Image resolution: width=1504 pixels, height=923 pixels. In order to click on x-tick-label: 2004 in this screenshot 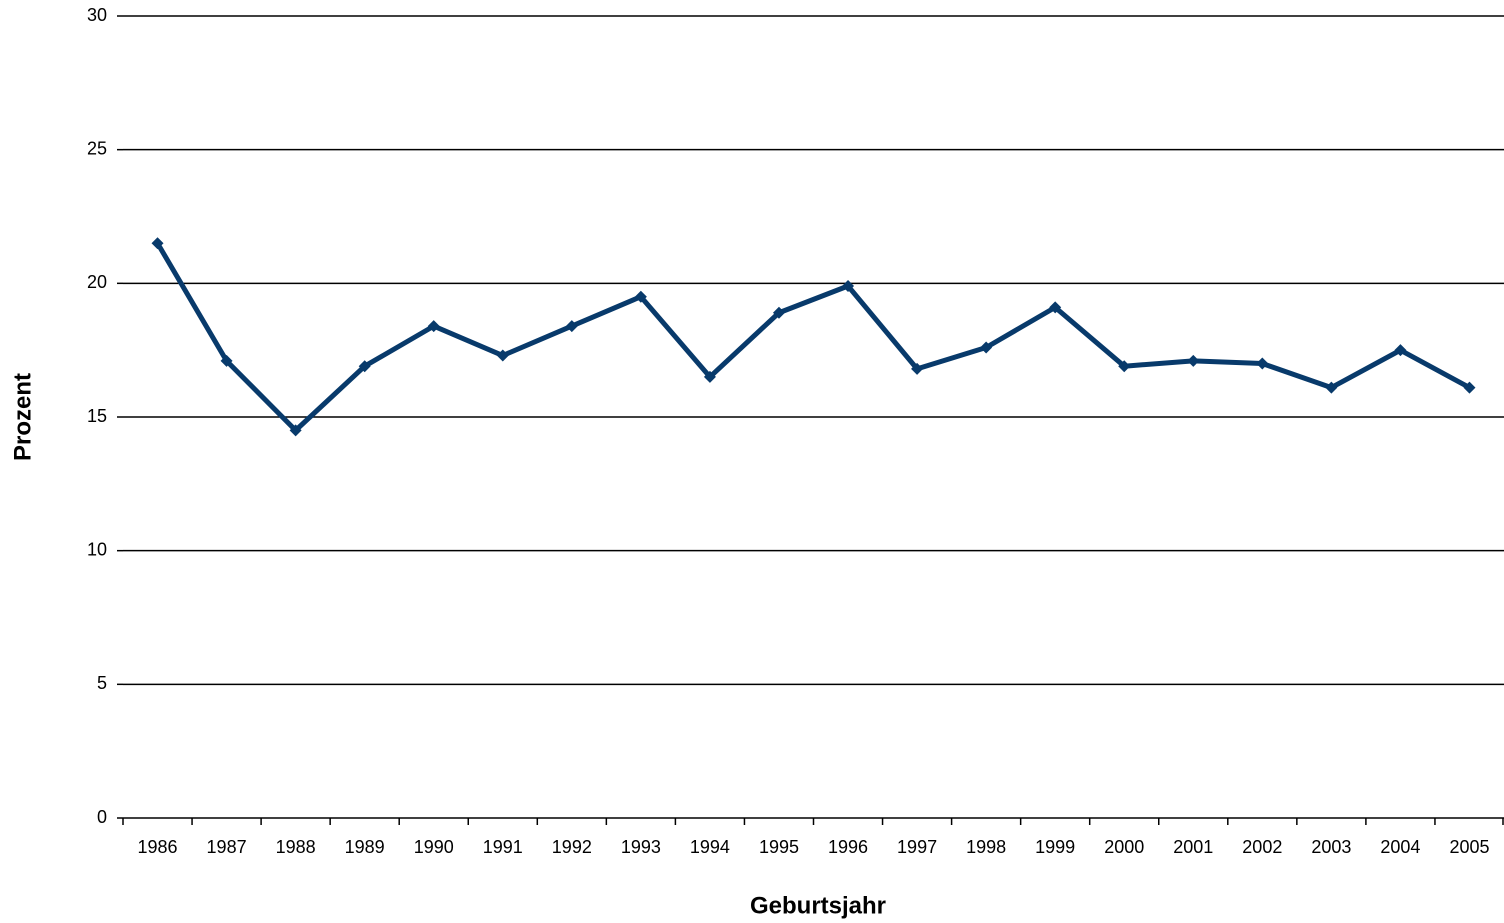, I will do `click(1400, 847)`.